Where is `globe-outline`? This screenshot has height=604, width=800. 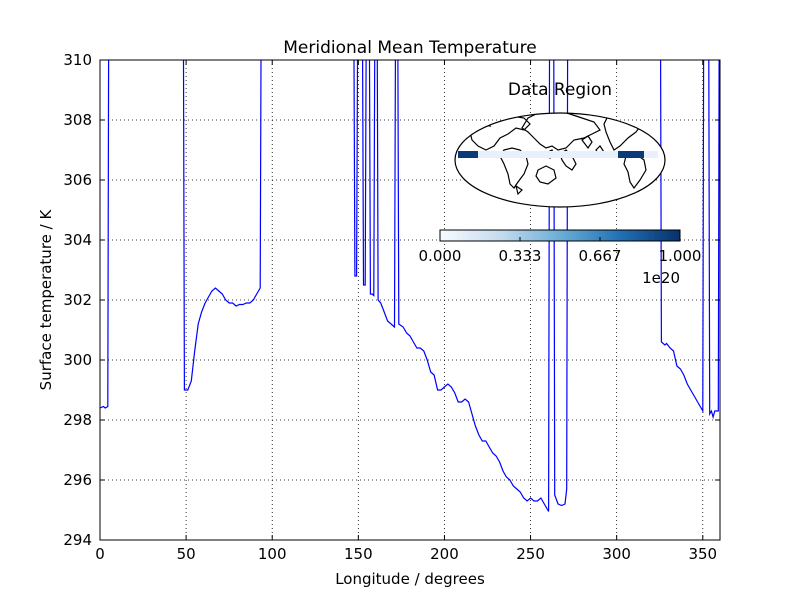
globe-outline is located at coordinates (560, 160).